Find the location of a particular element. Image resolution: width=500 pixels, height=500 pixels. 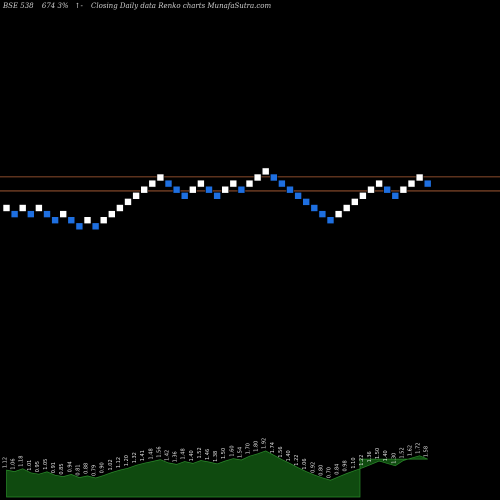

brick-11-down is located at coordinates (95, 226).